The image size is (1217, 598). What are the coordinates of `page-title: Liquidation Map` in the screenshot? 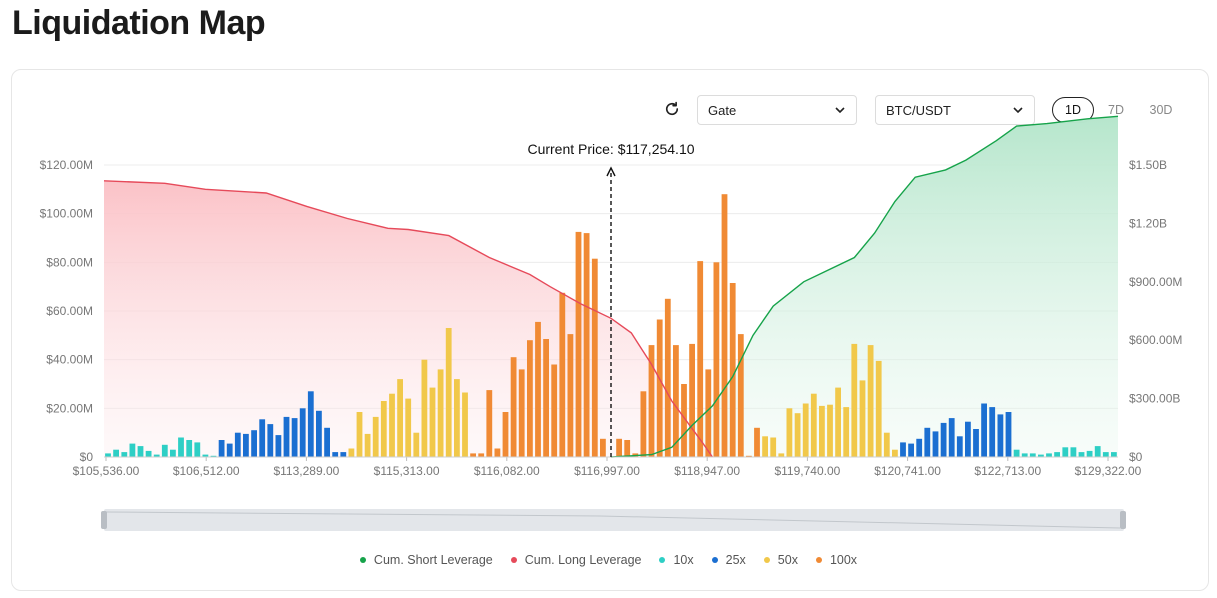 It's located at (139, 23).